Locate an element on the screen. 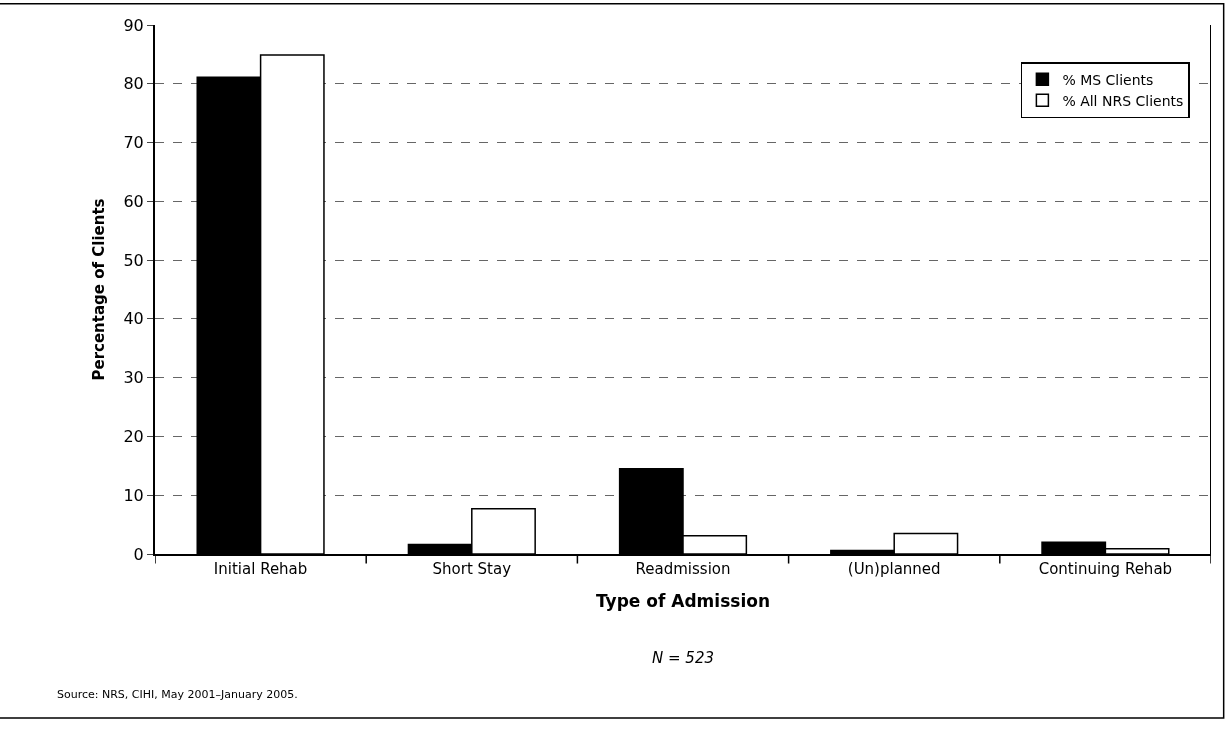  source-note: Source: NRS, CIHI, May 2001–January 2005. is located at coordinates (177, 694).